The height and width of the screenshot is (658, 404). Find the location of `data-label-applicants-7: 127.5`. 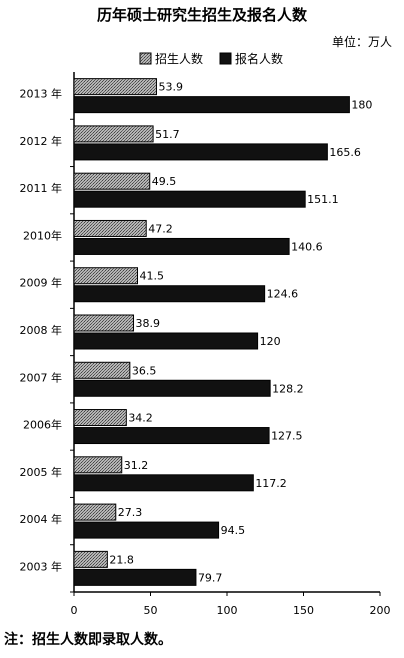

data-label-applicants-7: 127.5 is located at coordinates (287, 436).